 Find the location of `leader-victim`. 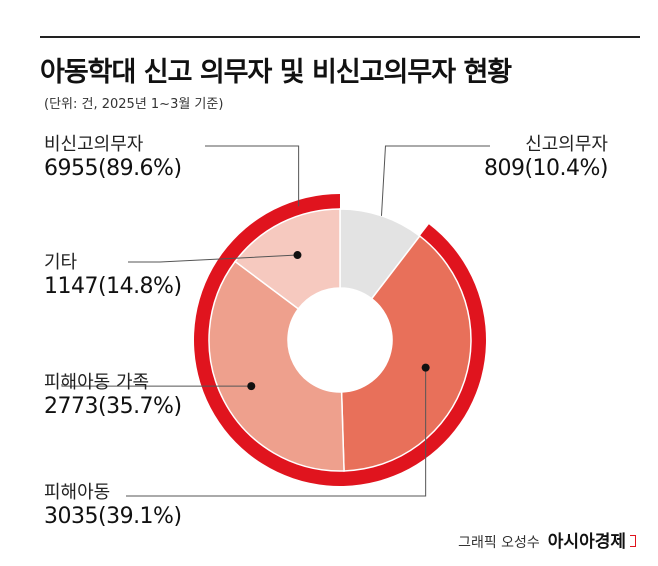

leader-victim is located at coordinates (278, 430).